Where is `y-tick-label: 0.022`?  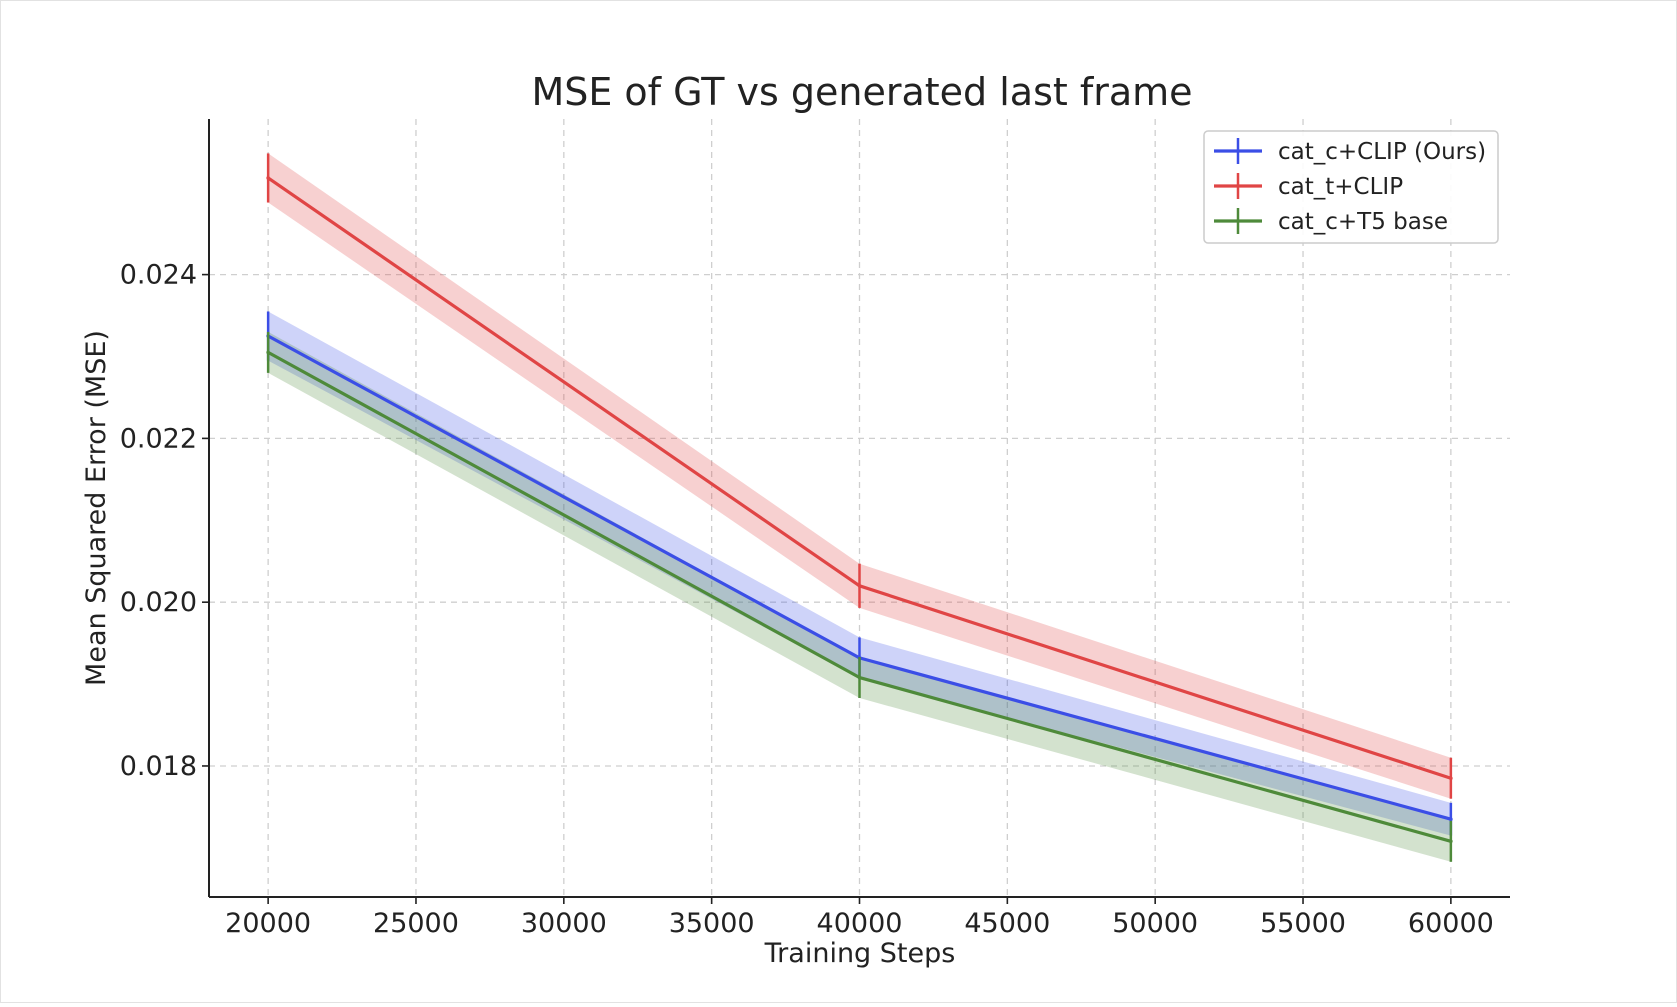 y-tick-label: 0.022 is located at coordinates (158, 438).